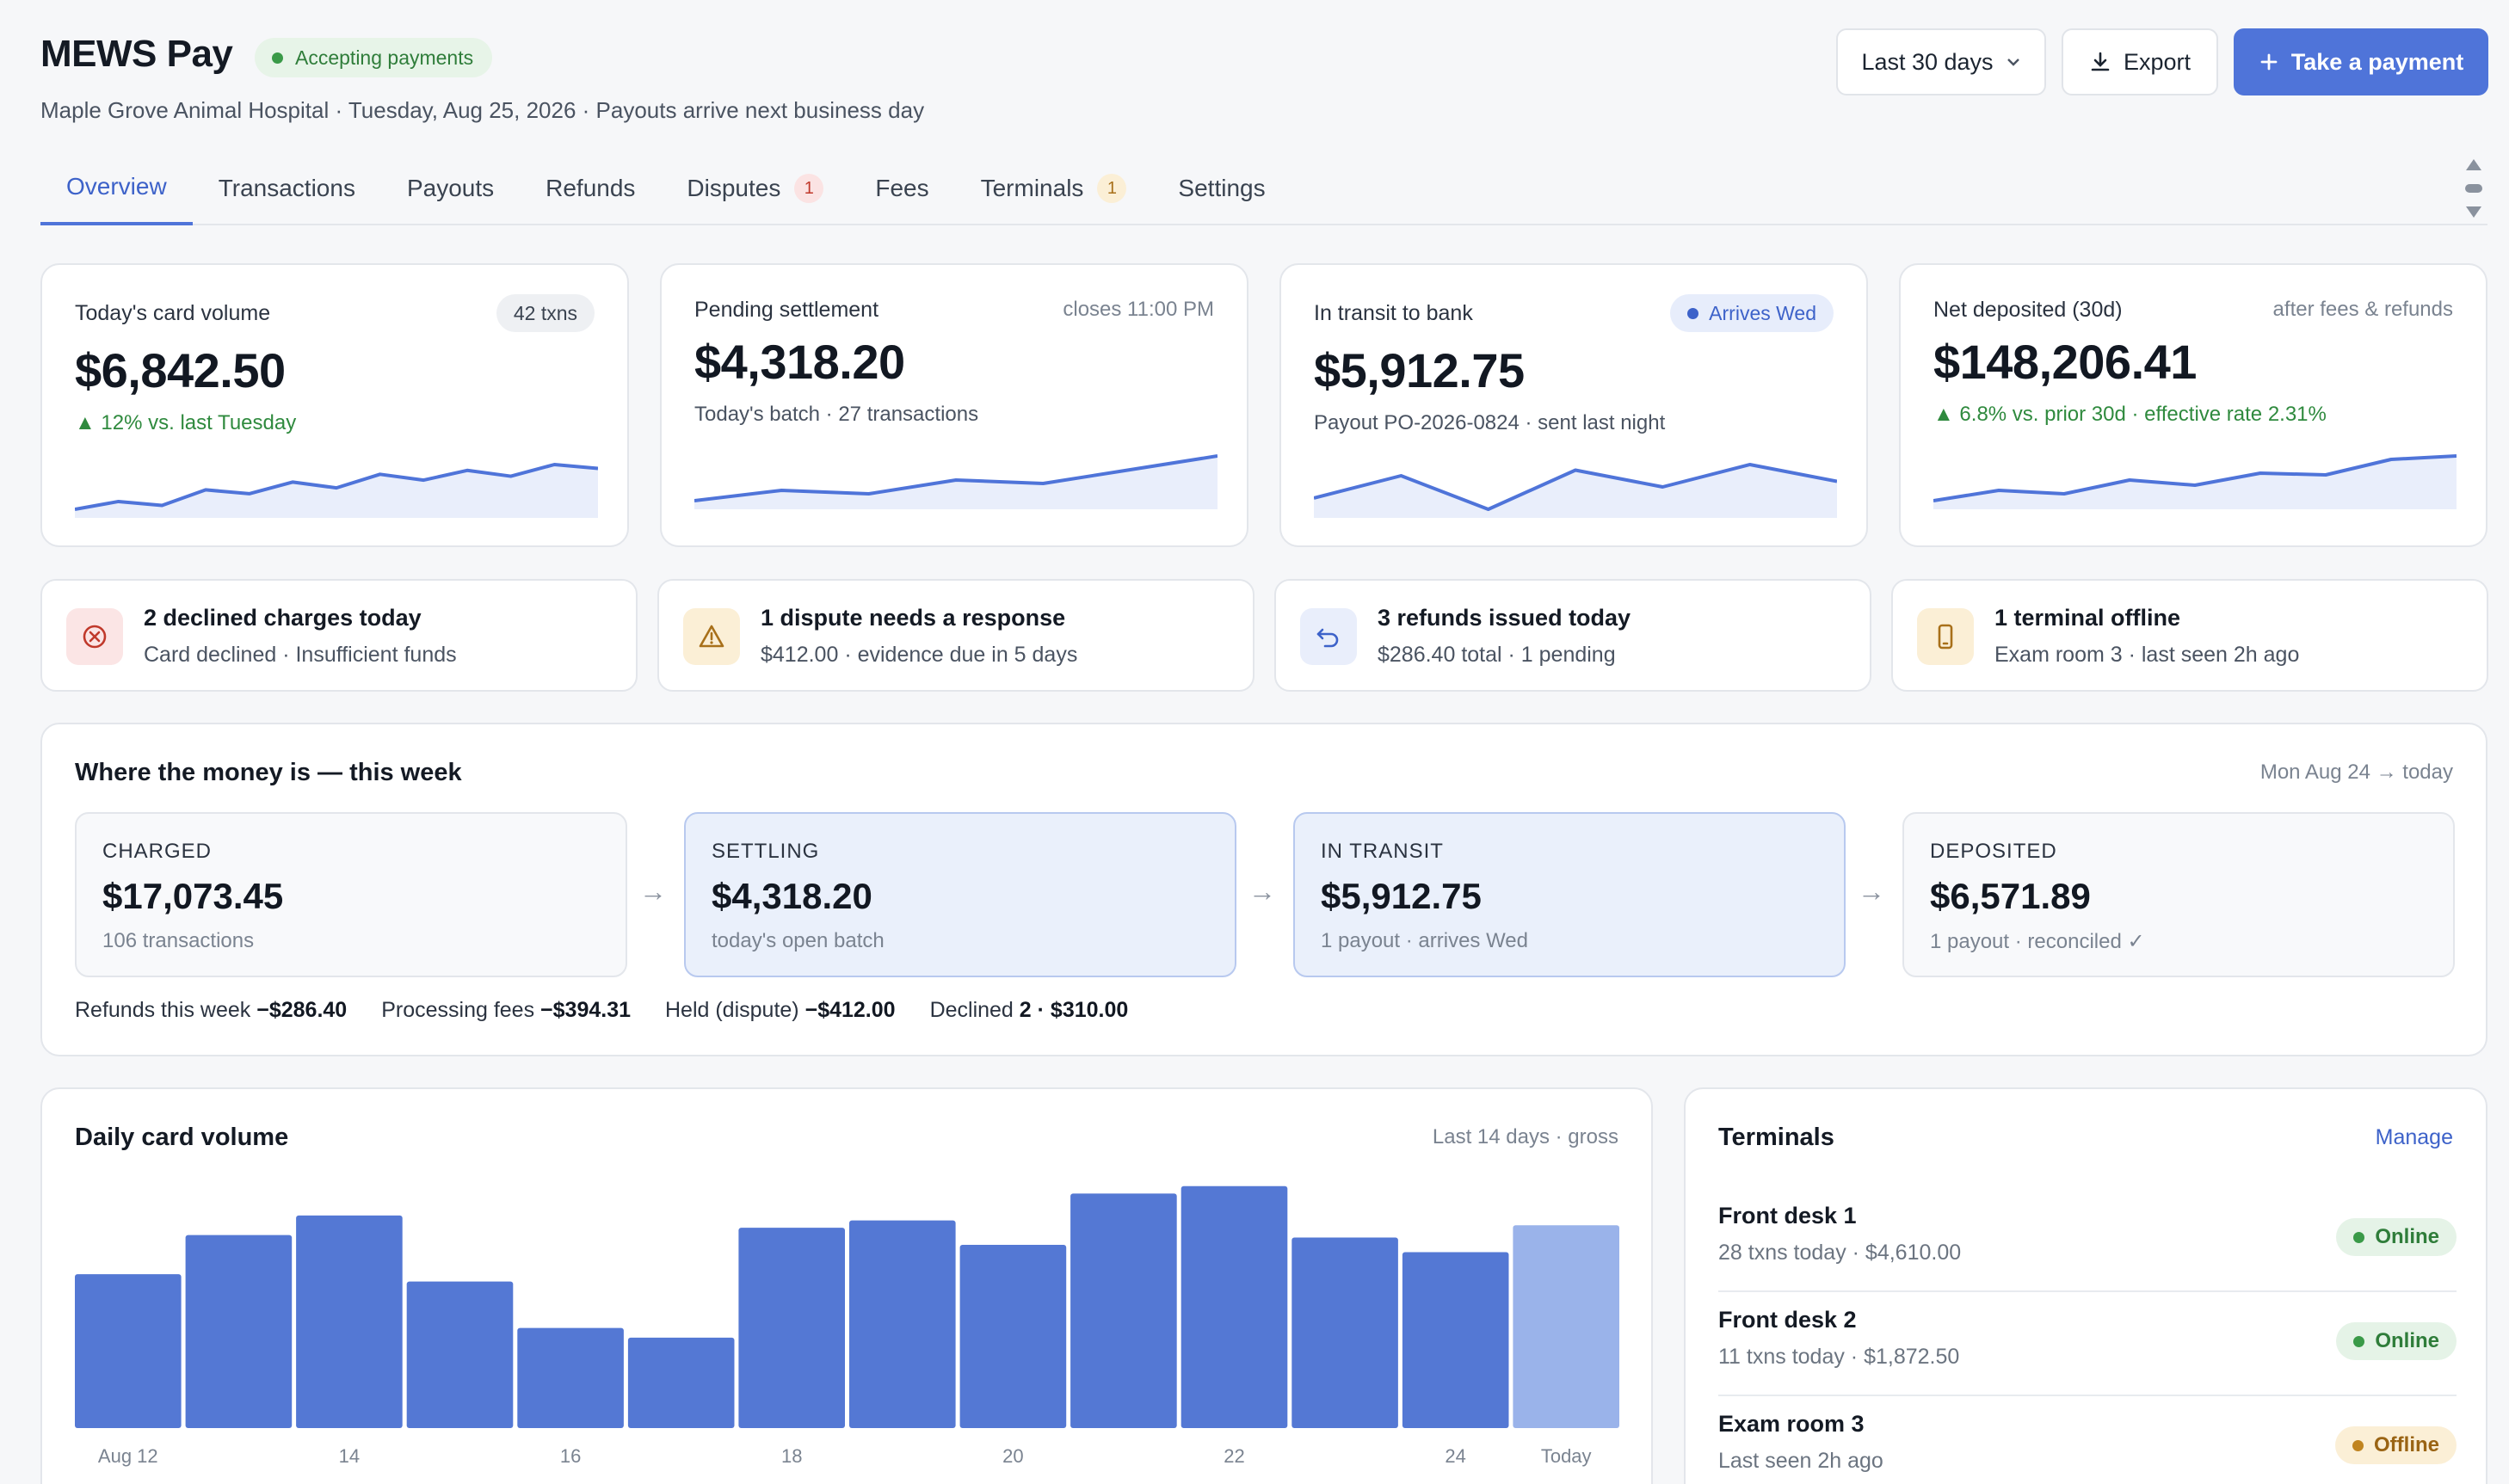  I want to click on phone-icon, so click(1945, 636).